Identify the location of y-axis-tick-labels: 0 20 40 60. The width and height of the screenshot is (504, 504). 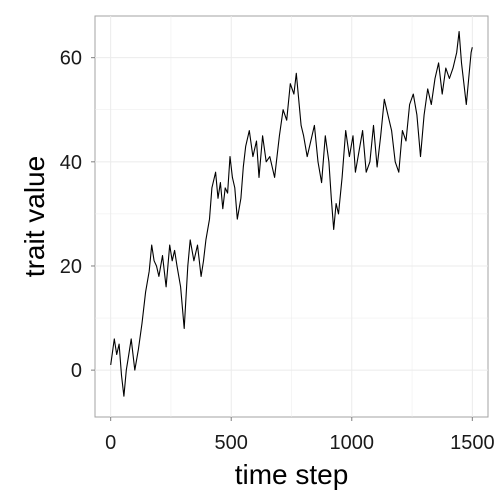
(71, 215).